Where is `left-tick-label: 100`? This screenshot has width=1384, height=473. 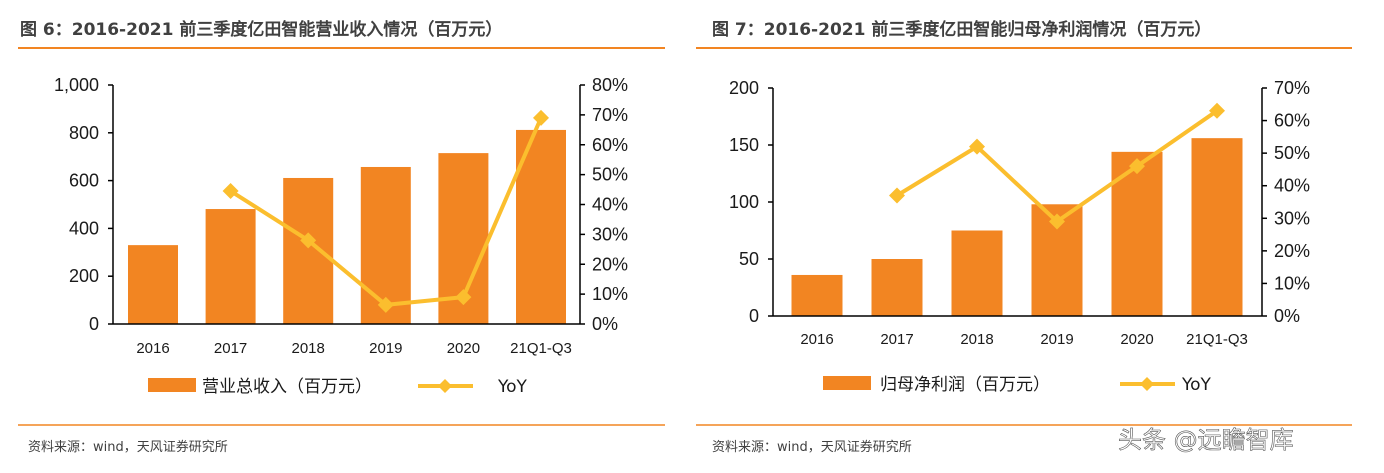
left-tick-label: 100 is located at coordinates (744, 202).